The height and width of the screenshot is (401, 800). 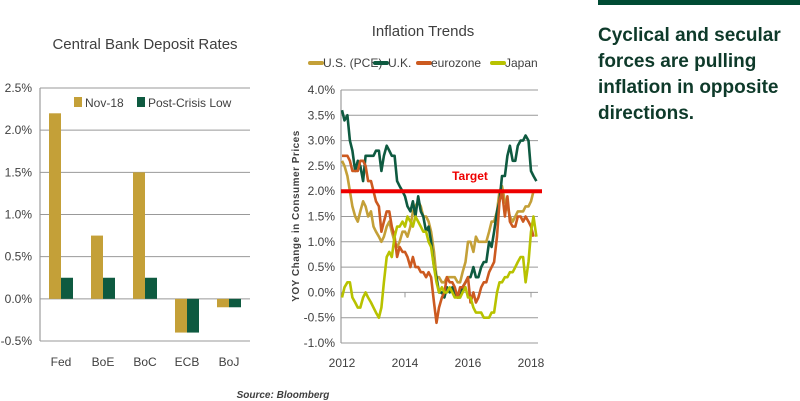 I want to click on bar-y-axis: 2.5% 2.0% 1.5% 1.0% 0.5% 0.0% -0.5%, so click(x=17, y=214).